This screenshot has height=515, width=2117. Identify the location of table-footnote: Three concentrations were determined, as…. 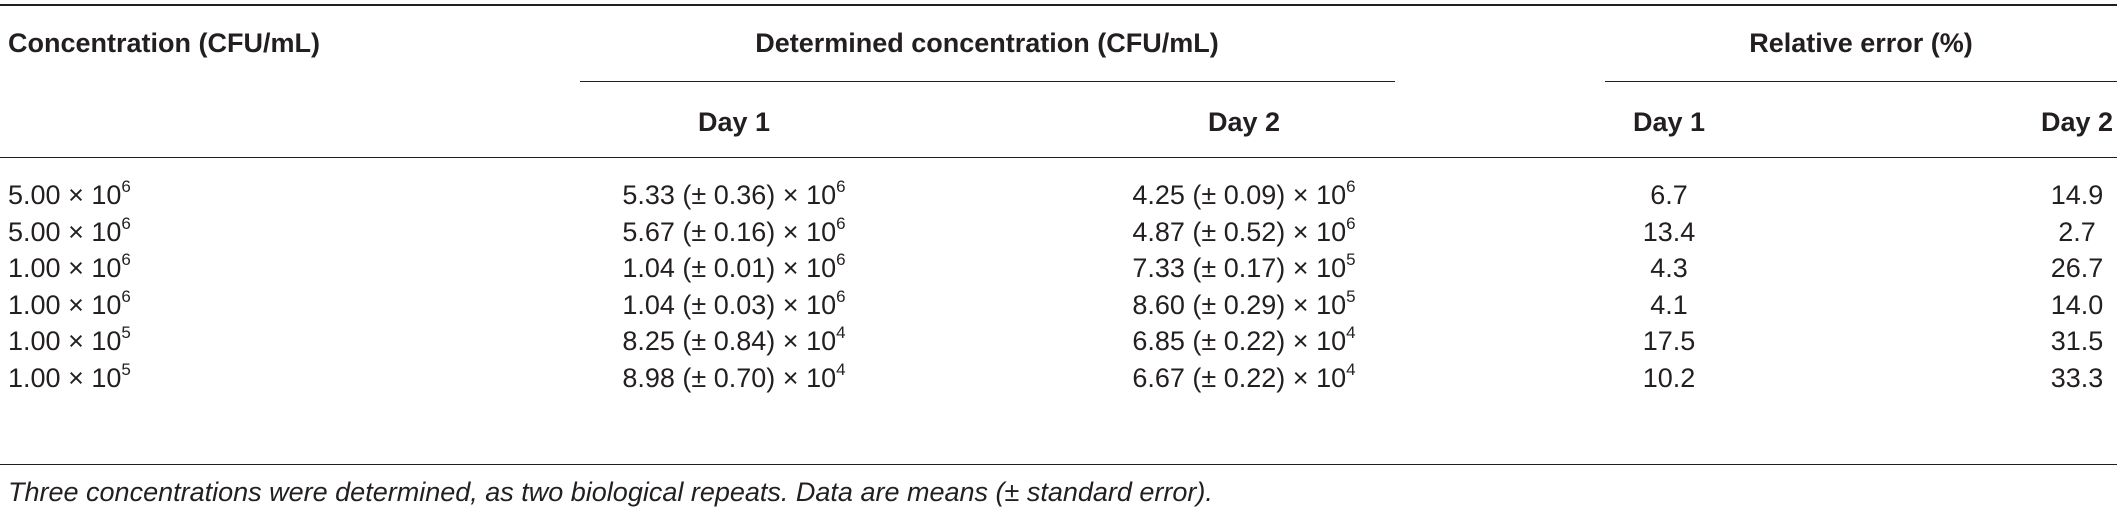
(610, 492).